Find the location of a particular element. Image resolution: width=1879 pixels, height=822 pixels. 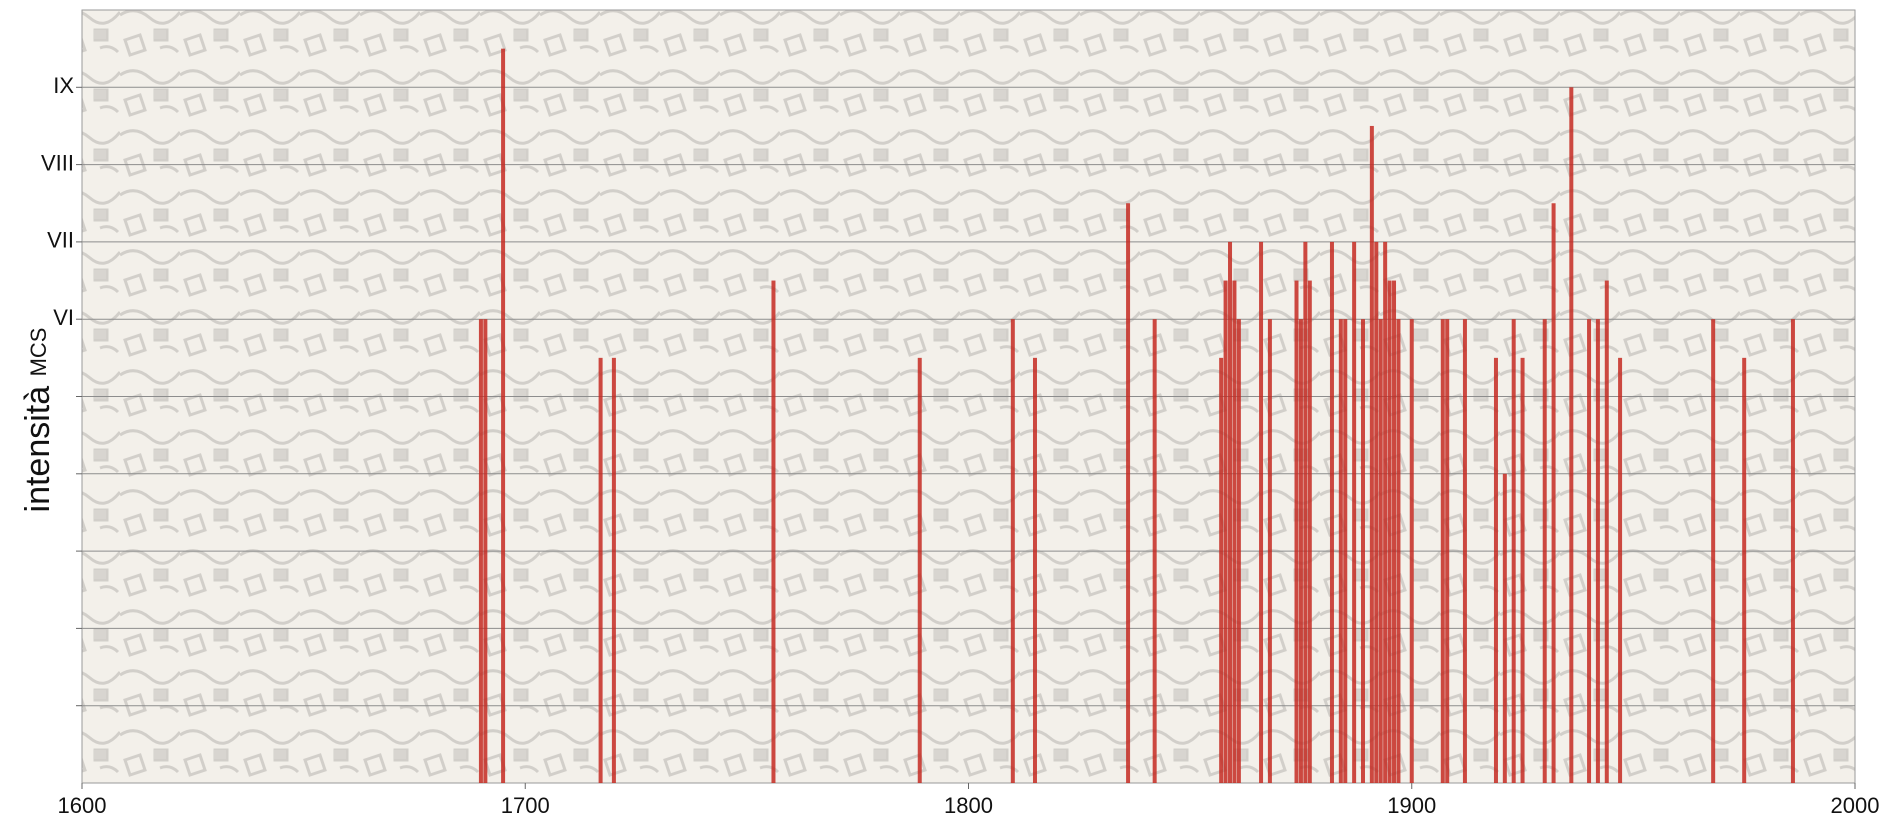

y-axis-unit: MCS is located at coordinates (38, 352).